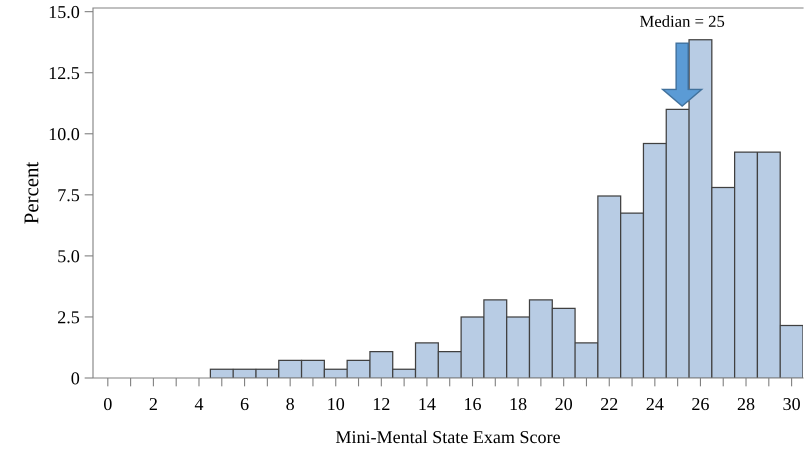  What do you see at coordinates (655, 404) in the screenshot?
I see `x-tick-label: 24` at bounding box center [655, 404].